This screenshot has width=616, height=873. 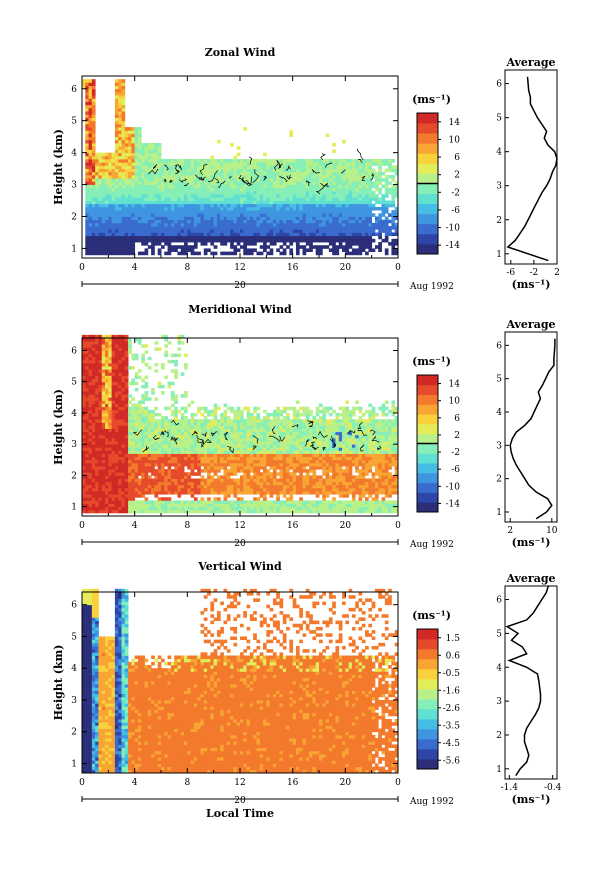 What do you see at coordinates (323, 157) in the screenshot?
I see `contour-segment` at bounding box center [323, 157].